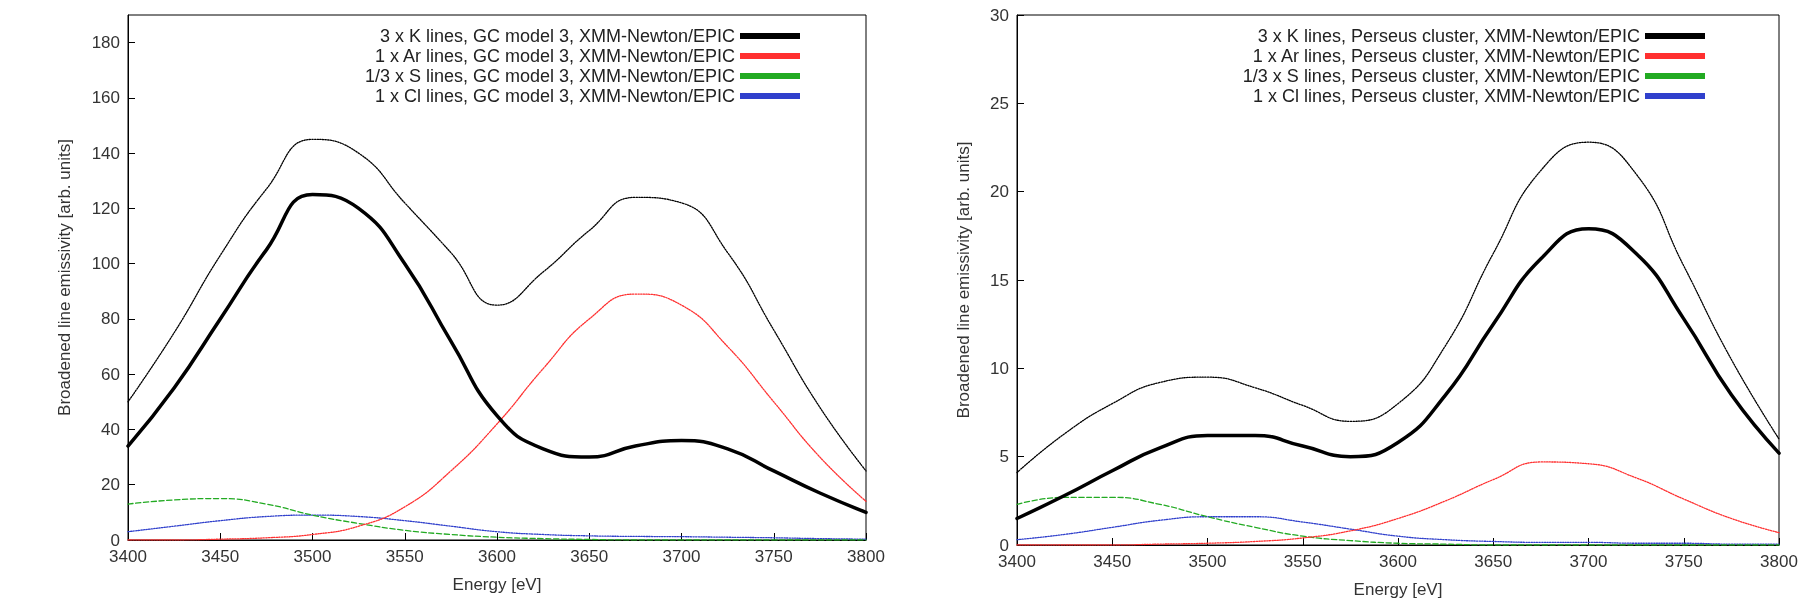  What do you see at coordinates (999, 280) in the screenshot?
I see `y-tick-label: 15` at bounding box center [999, 280].